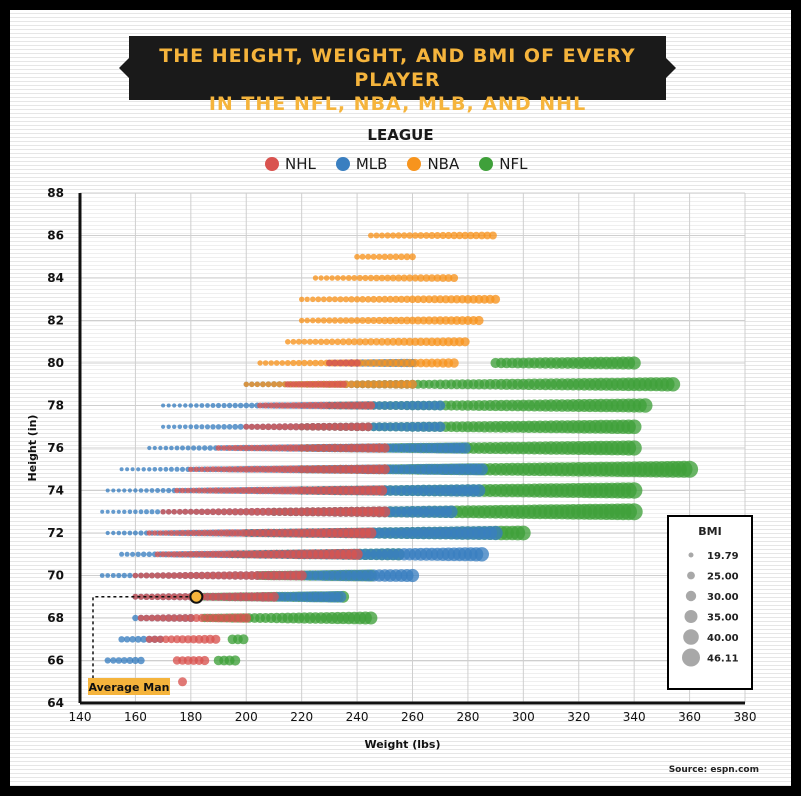 This screenshot has width=801, height=796. I want to click on legend-label-mlb: MLB, so click(371, 164).